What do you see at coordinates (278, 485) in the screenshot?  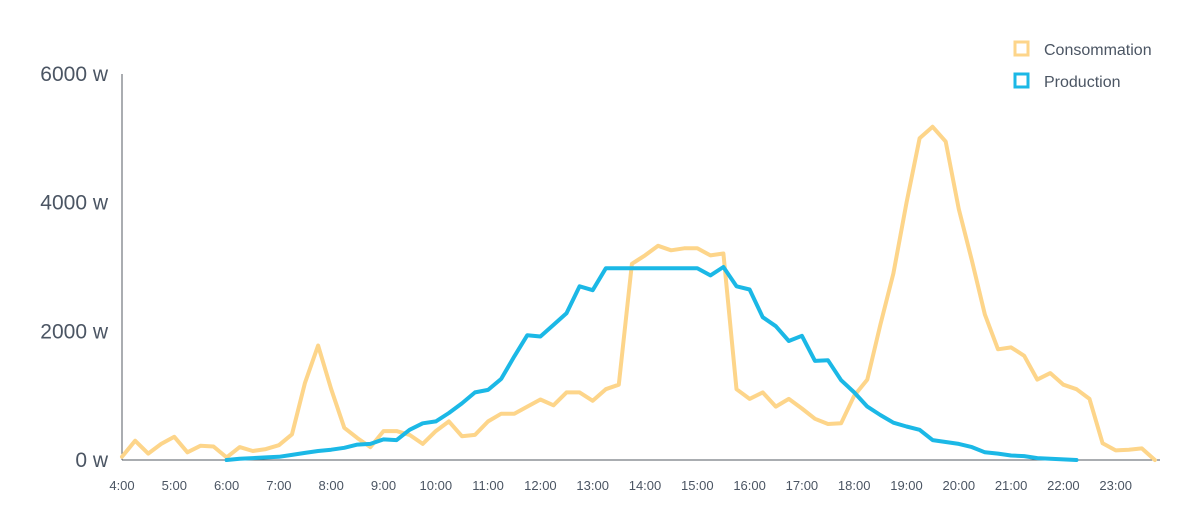 I see `x-tick-label: 7:00` at bounding box center [278, 485].